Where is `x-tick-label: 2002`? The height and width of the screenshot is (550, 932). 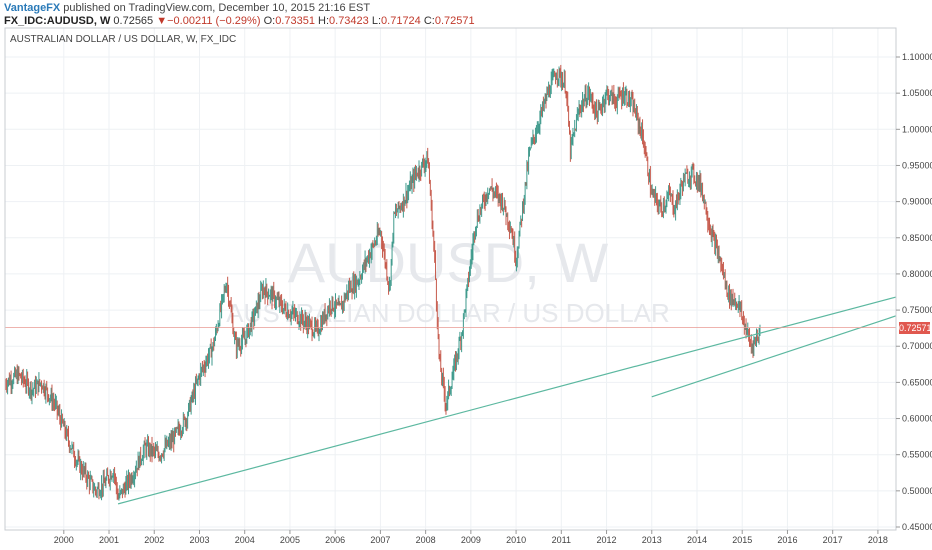 x-tick-label: 2002 is located at coordinates (154, 540).